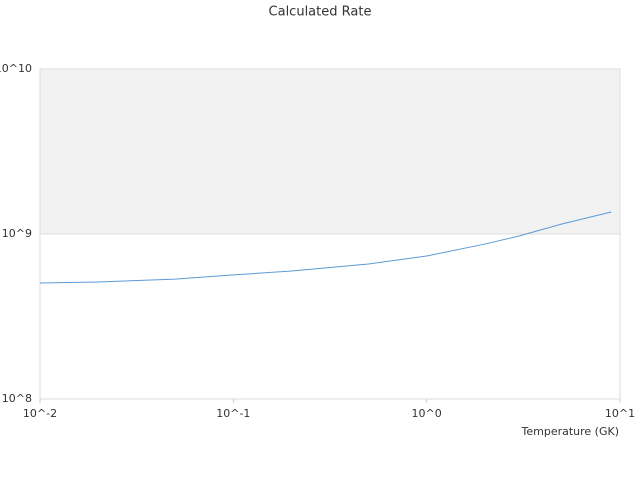 The height and width of the screenshot is (480, 640). What do you see at coordinates (17, 233) in the screenshot?
I see `y-tick-label: 10^9` at bounding box center [17, 233].